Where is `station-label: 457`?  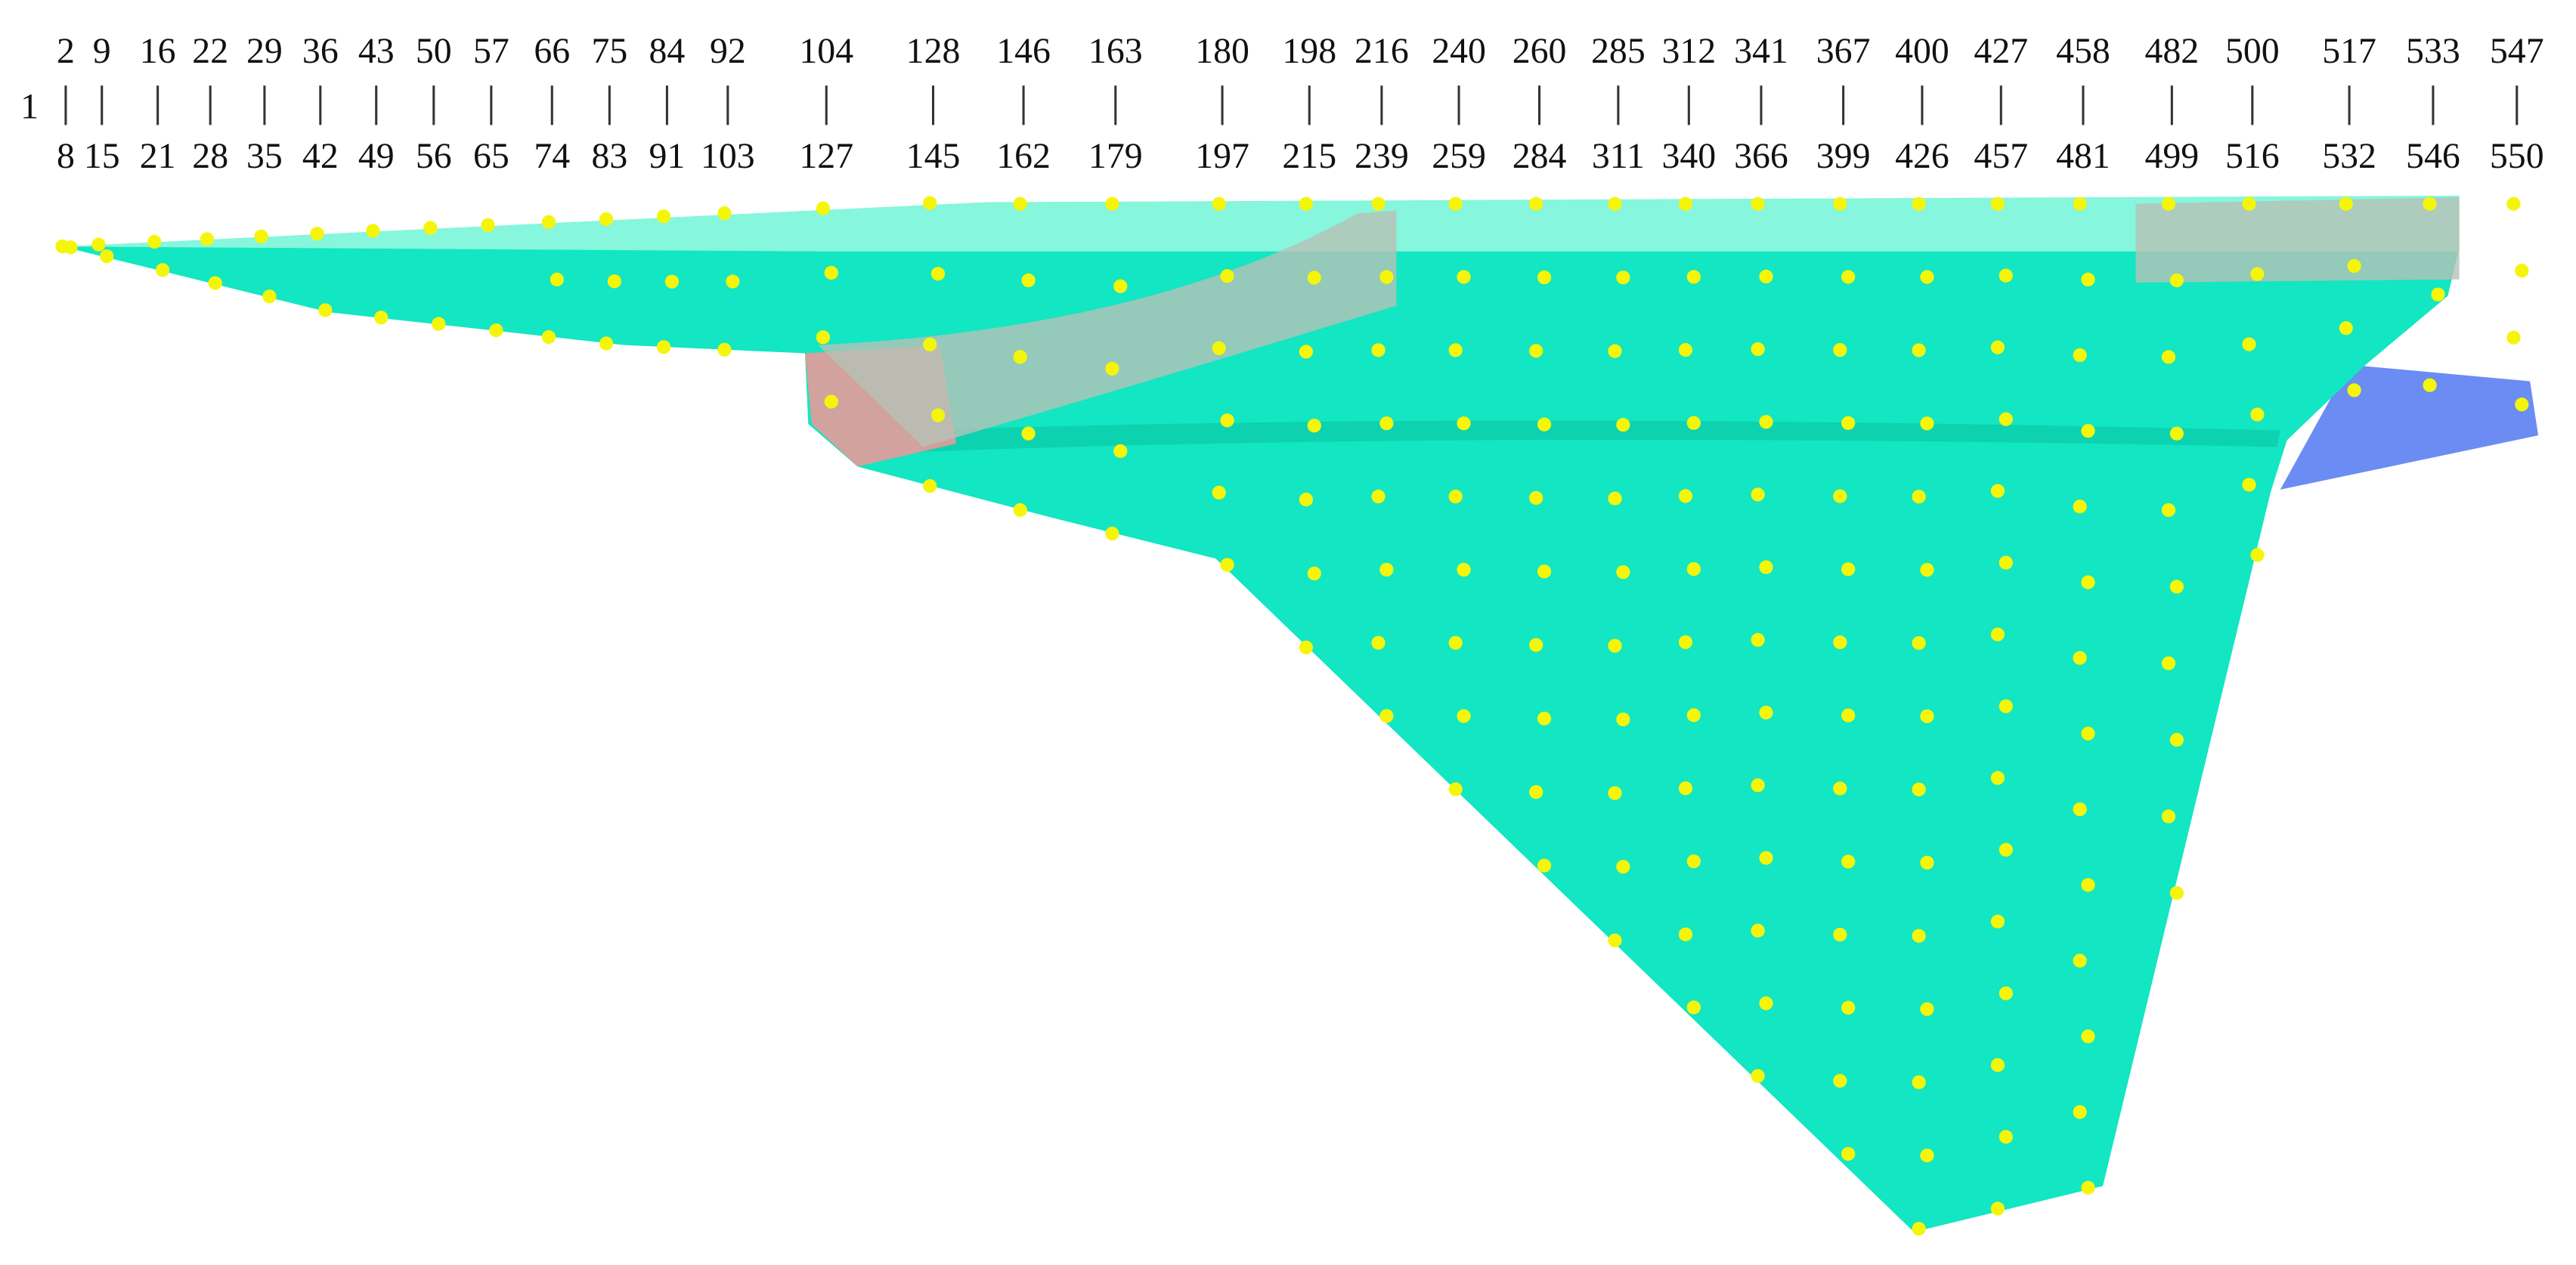 station-label: 457 is located at coordinates (2001, 156).